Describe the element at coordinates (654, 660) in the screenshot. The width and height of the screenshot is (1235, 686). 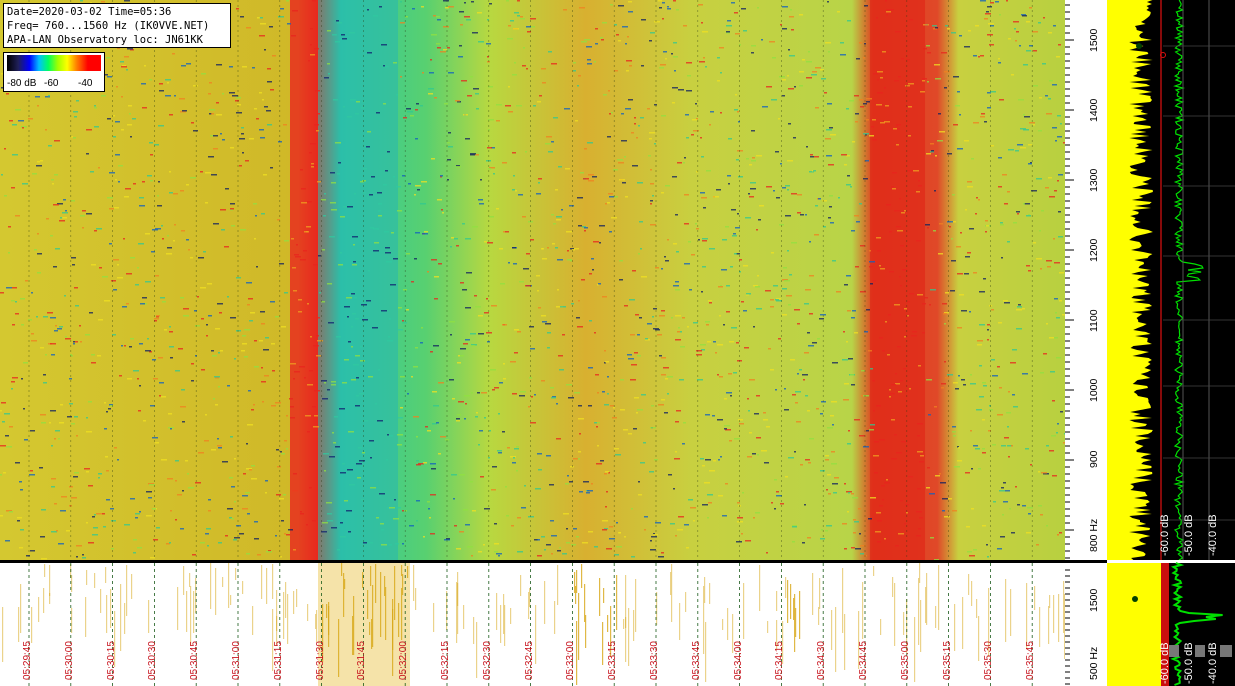
I see `time-label: 05:33:30` at that location.